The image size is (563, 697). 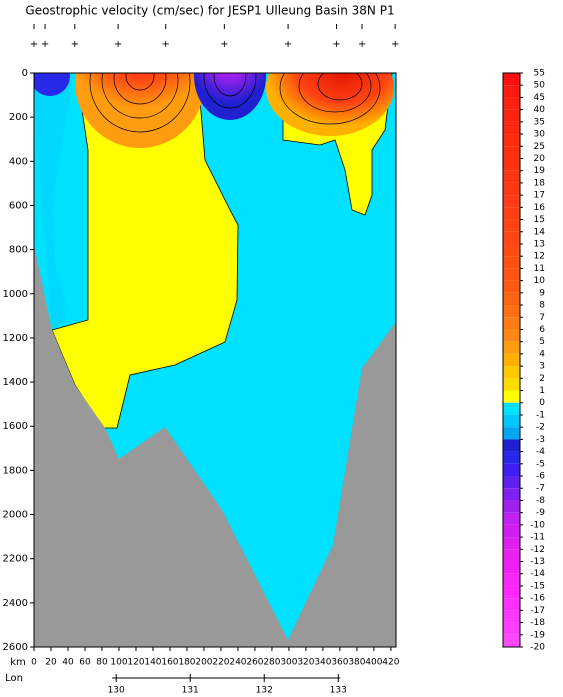 I want to click on colorbar-label: -14, so click(x=537, y=574).